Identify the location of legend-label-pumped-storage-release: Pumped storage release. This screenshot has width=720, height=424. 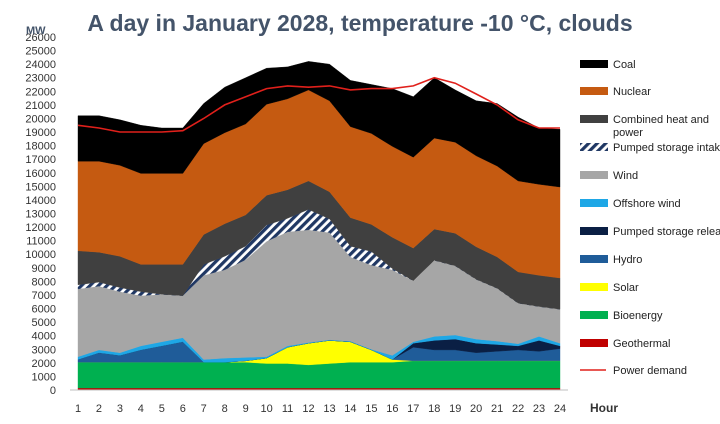
(666, 232).